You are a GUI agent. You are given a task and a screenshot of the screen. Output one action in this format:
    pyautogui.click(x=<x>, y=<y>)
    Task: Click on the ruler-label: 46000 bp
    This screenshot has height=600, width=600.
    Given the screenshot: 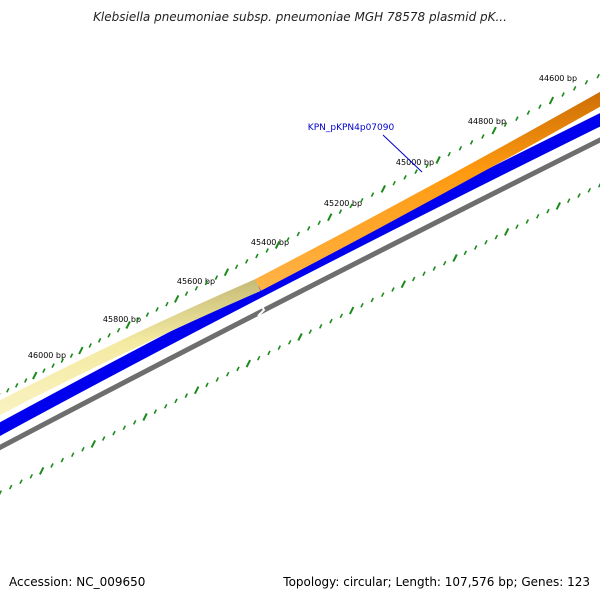 What is the action you would take?
    pyautogui.click(x=47, y=355)
    